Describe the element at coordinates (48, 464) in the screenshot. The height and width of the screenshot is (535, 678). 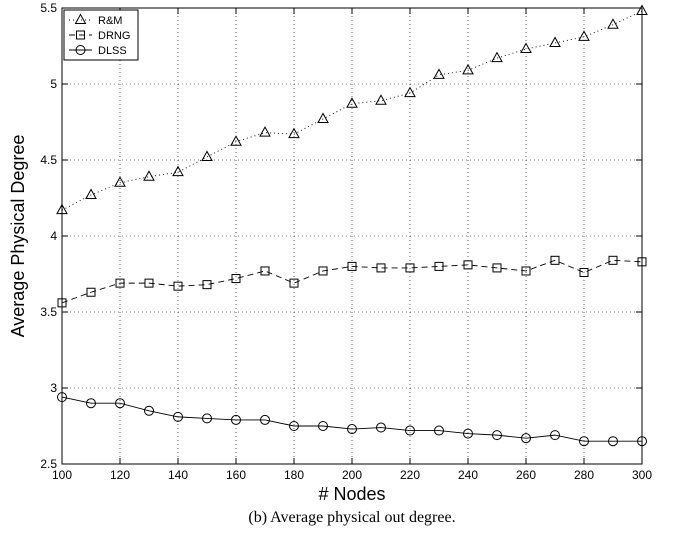
I see `y-tick-label: 2.5` at that location.